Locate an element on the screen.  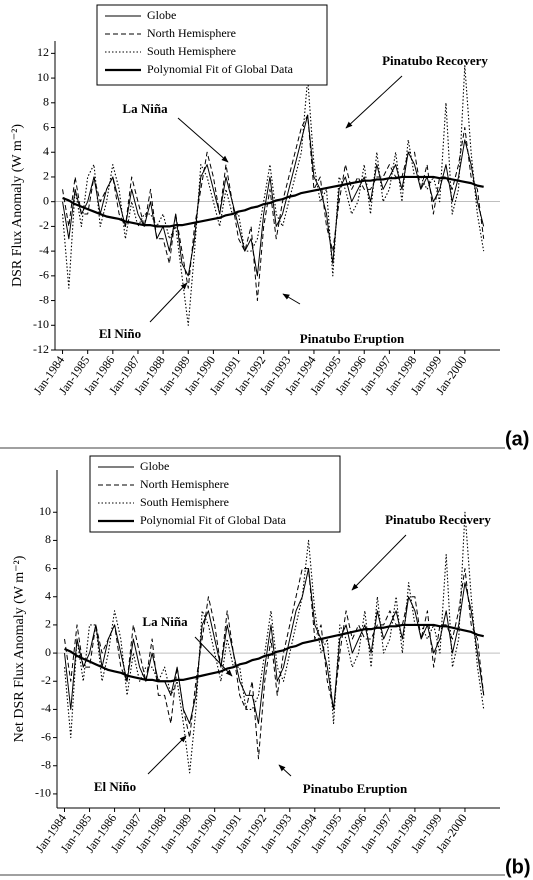
y-axis-label: DSR Flux Anomaly (W m⁻²) is located at coordinates (17, 205).